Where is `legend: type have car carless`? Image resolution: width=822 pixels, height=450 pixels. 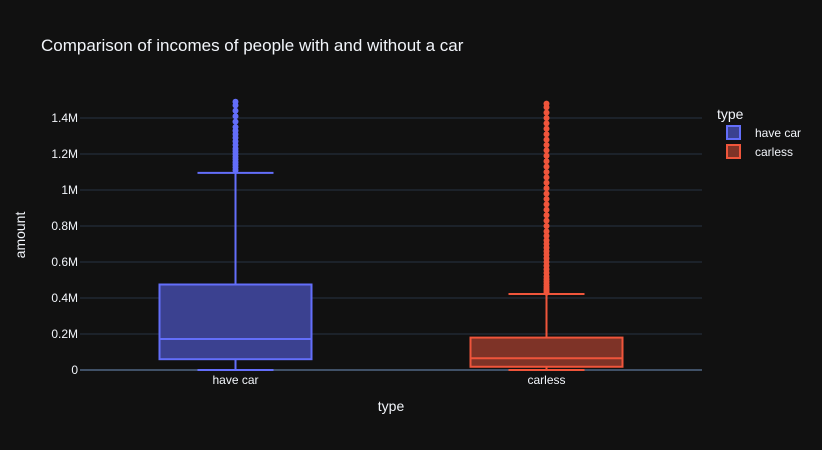
legend: type have car carless is located at coordinates (759, 132).